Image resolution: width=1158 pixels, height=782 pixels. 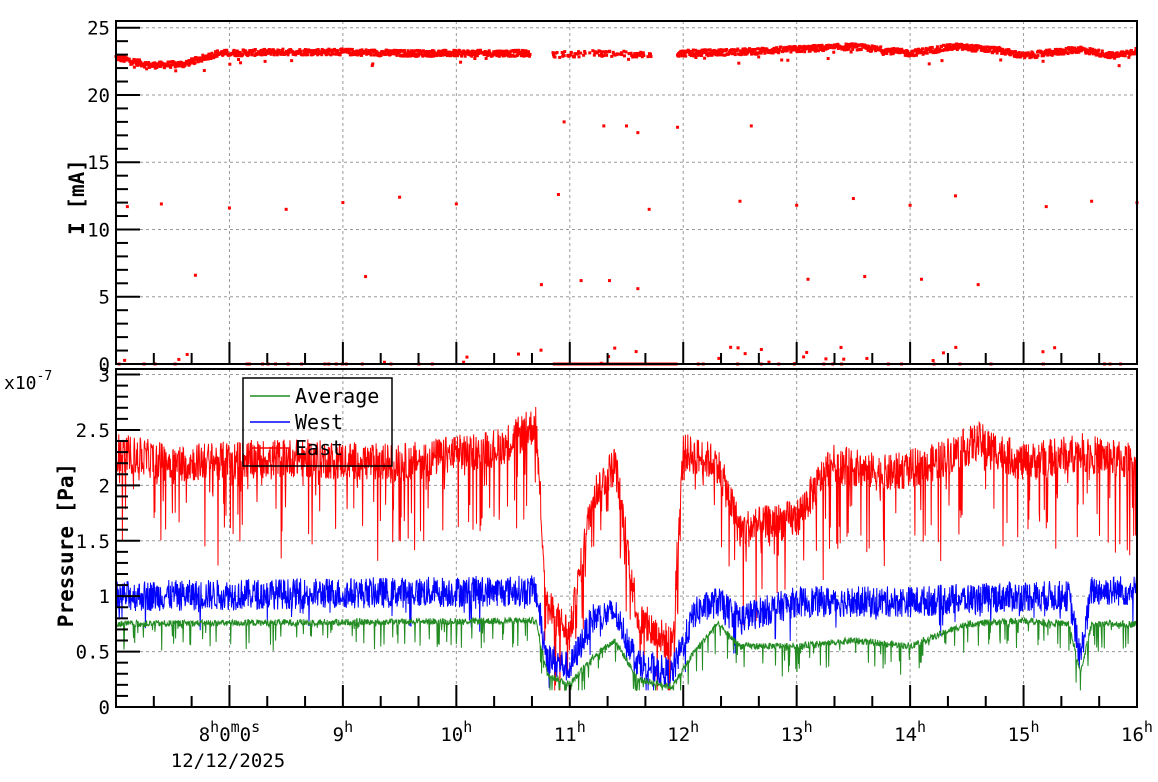 What do you see at coordinates (104, 597) in the screenshot?
I see `svg-text: 1` at bounding box center [104, 597].